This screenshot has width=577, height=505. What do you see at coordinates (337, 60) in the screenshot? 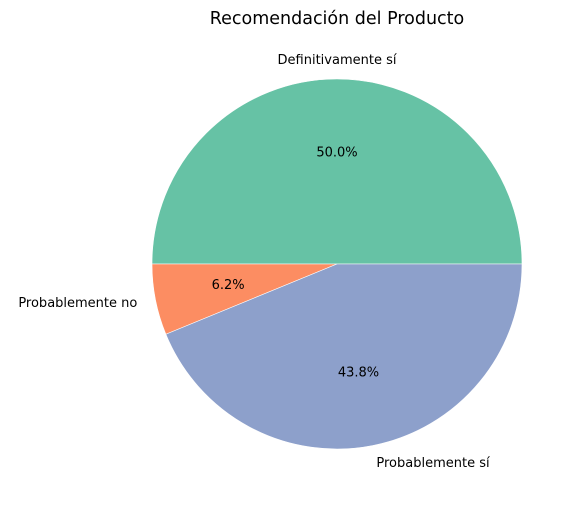
I see `pie-category-label-definitivamente-si: Definitivamente sí` at bounding box center [337, 60].